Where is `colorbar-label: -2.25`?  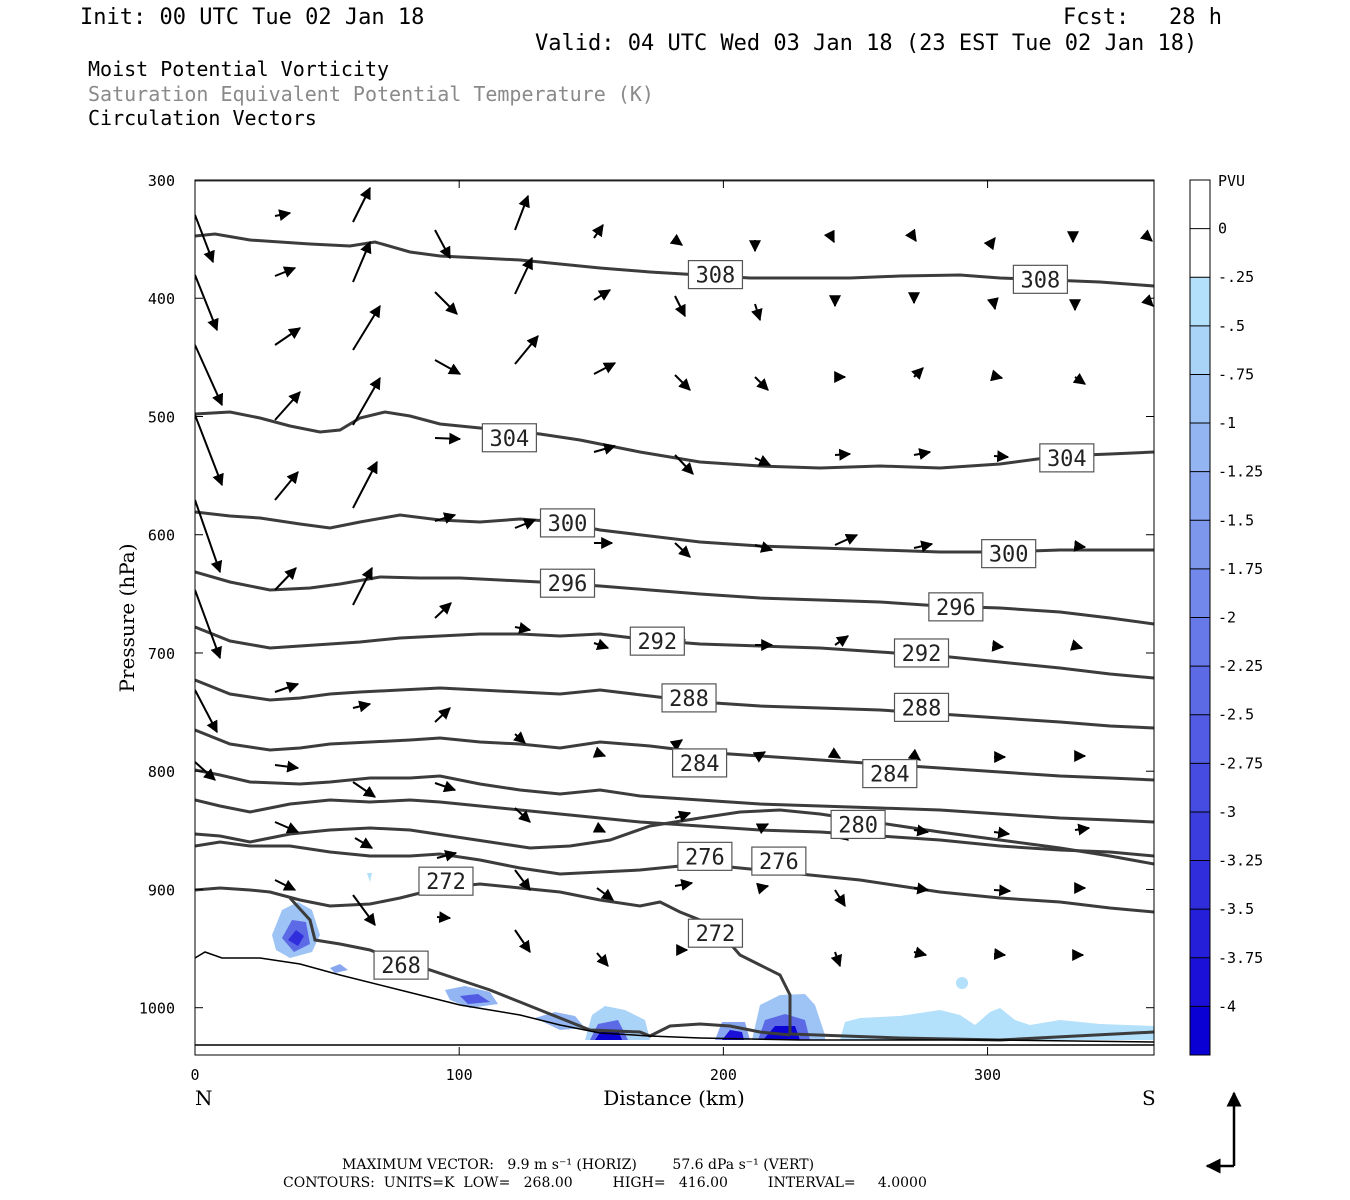 colorbar-label: -2.25 is located at coordinates (1240, 666).